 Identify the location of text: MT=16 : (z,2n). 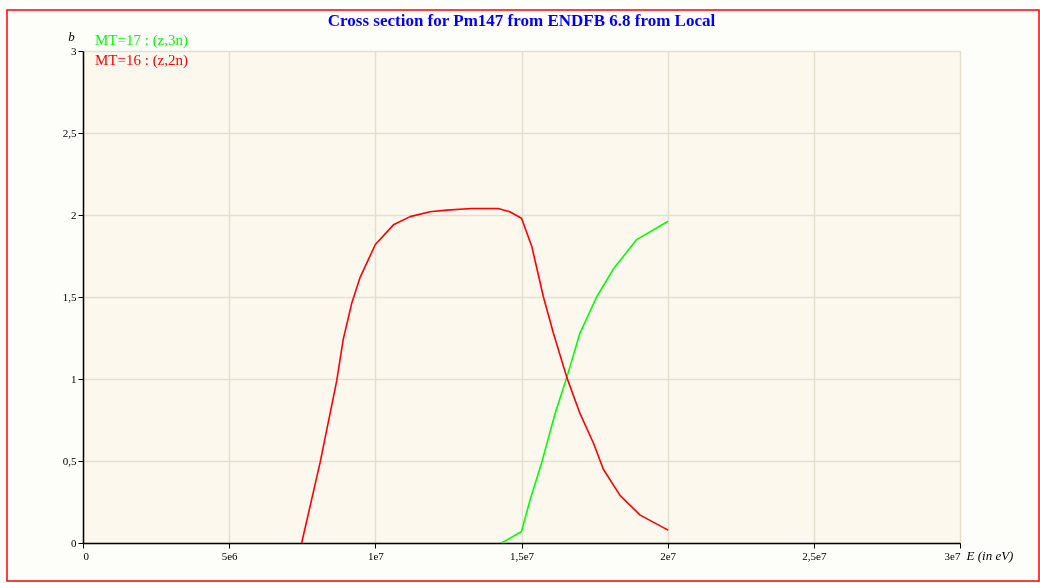
(142, 60).